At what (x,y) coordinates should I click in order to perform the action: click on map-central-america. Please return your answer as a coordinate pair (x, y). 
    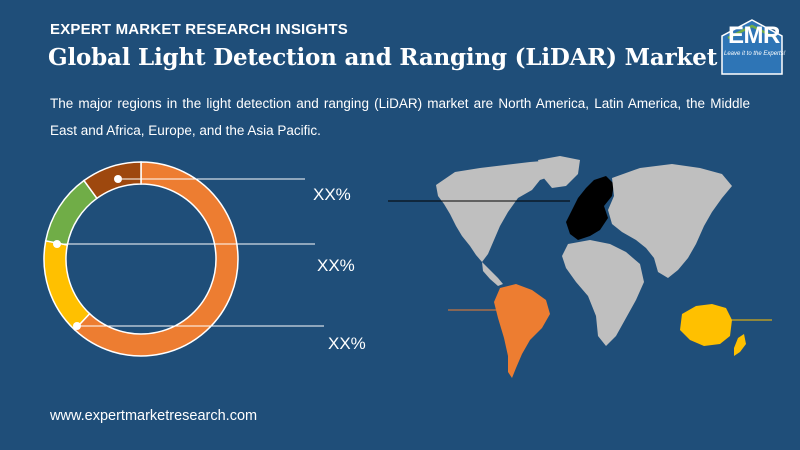
    Looking at the image, I should click on (492, 274).